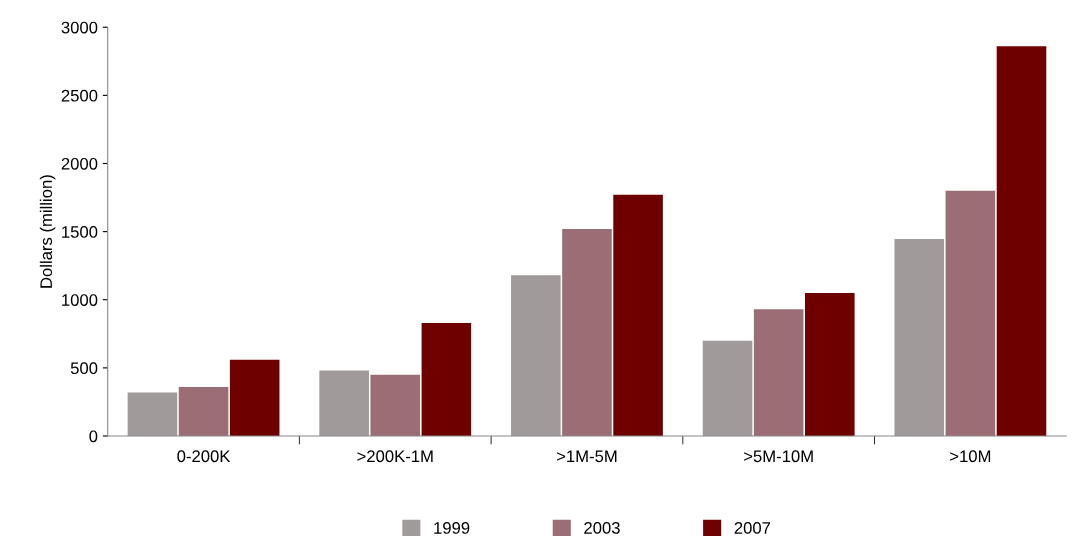  What do you see at coordinates (47, 231) in the screenshot?
I see `y-axis-title: Dollars (million)` at bounding box center [47, 231].